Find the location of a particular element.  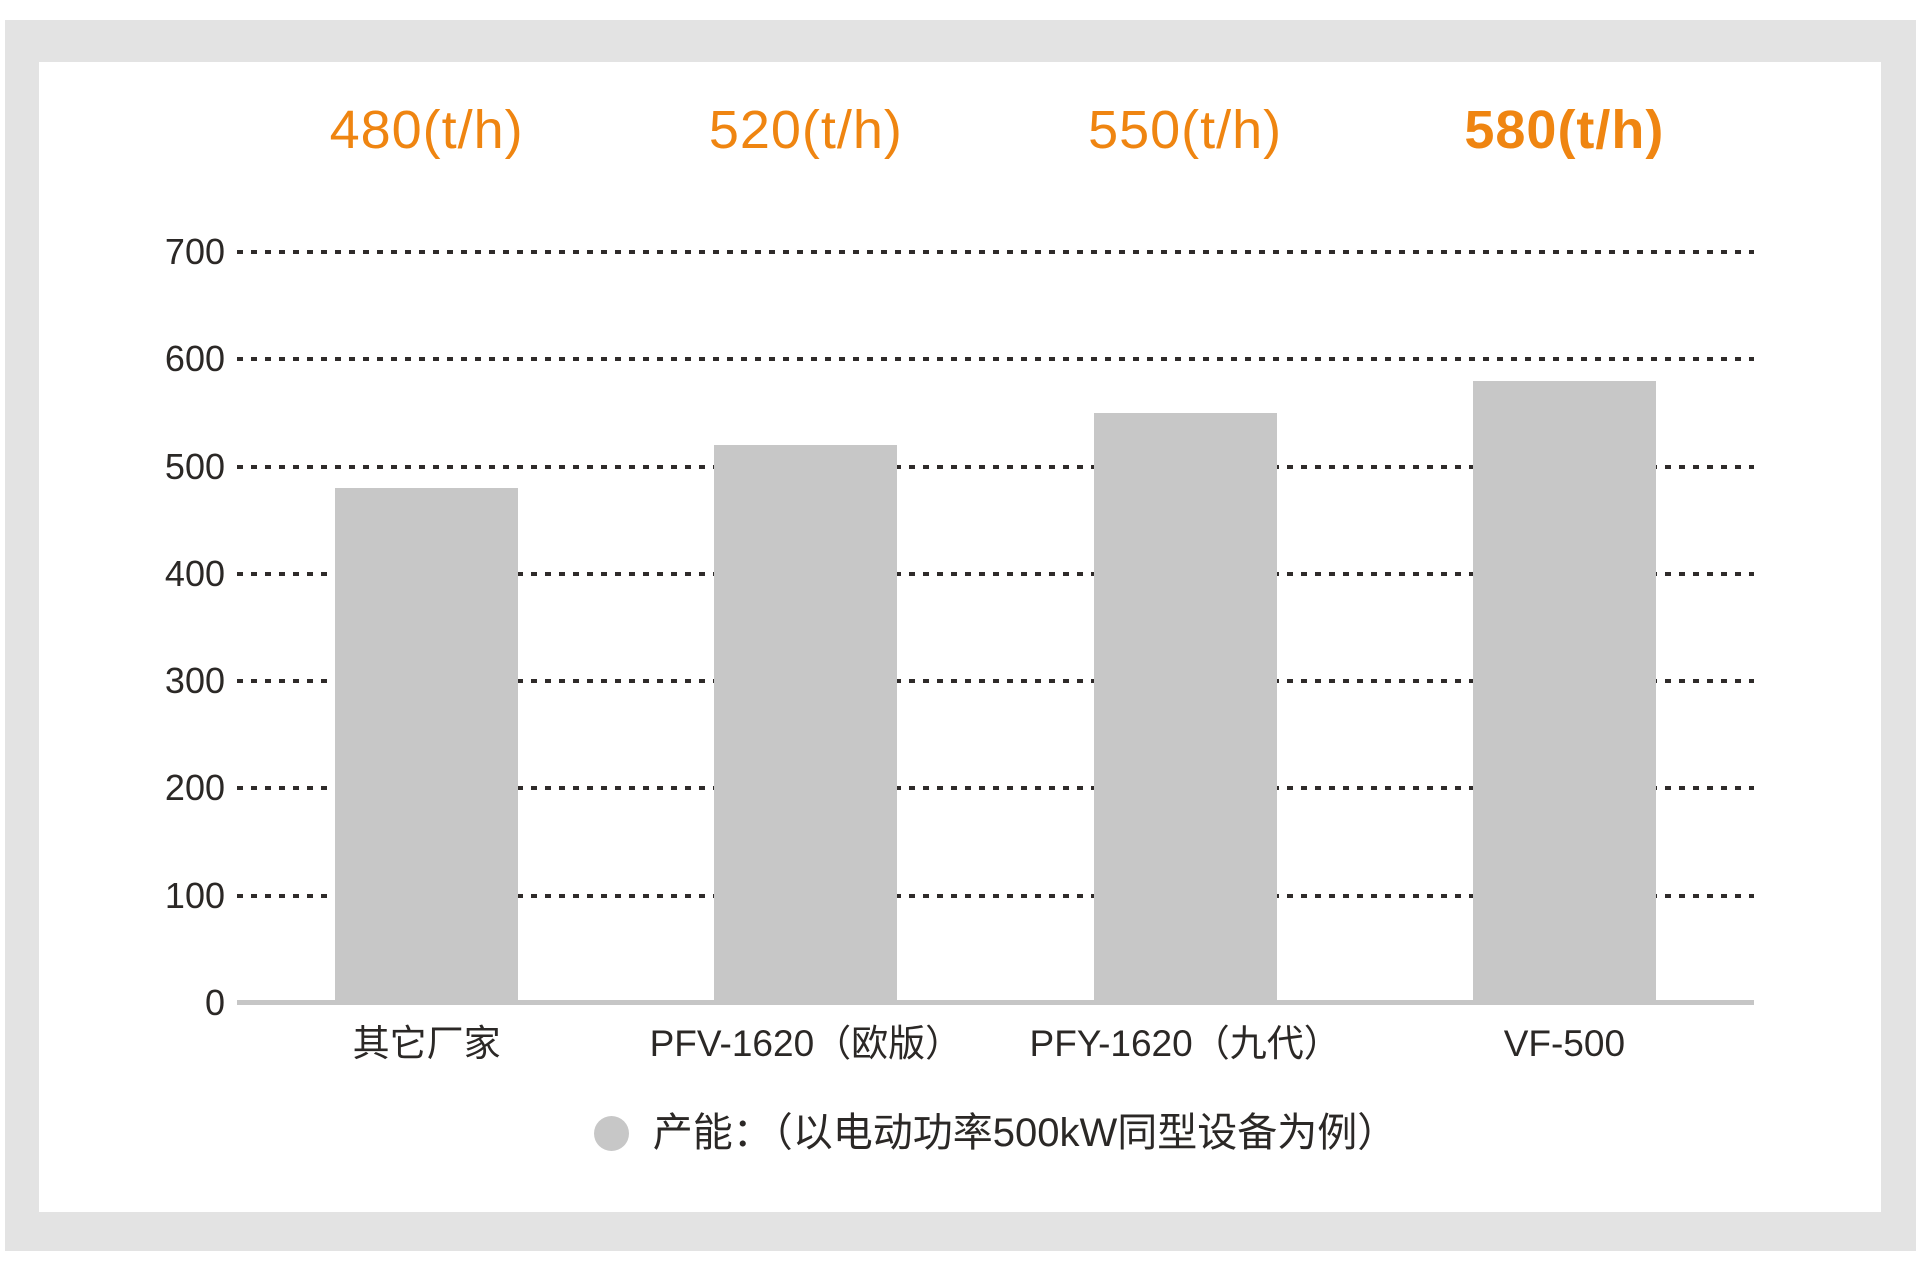

y-axis-tick-label: 300 is located at coordinates (194, 681).